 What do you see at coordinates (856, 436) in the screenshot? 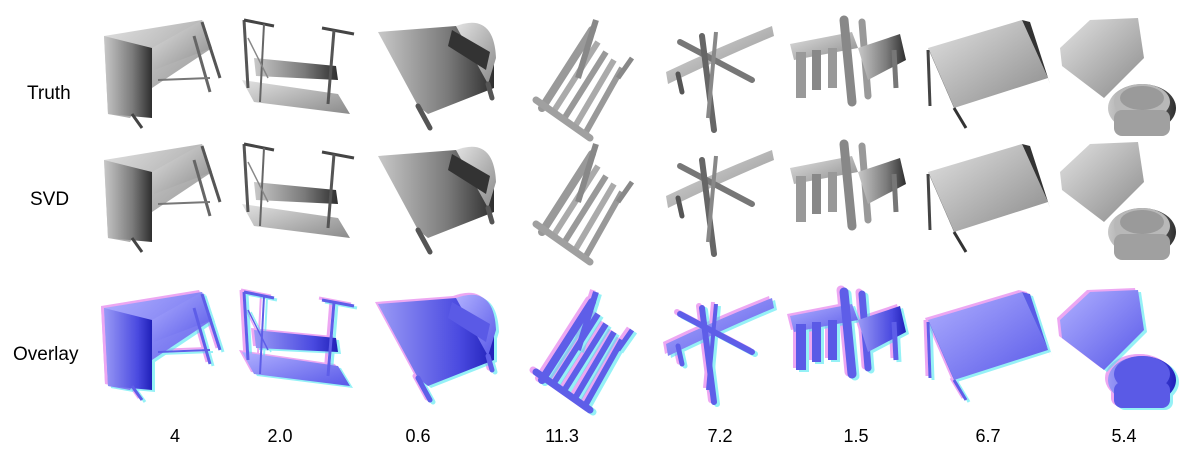
I see `error-value-6: 1.5` at bounding box center [856, 436].